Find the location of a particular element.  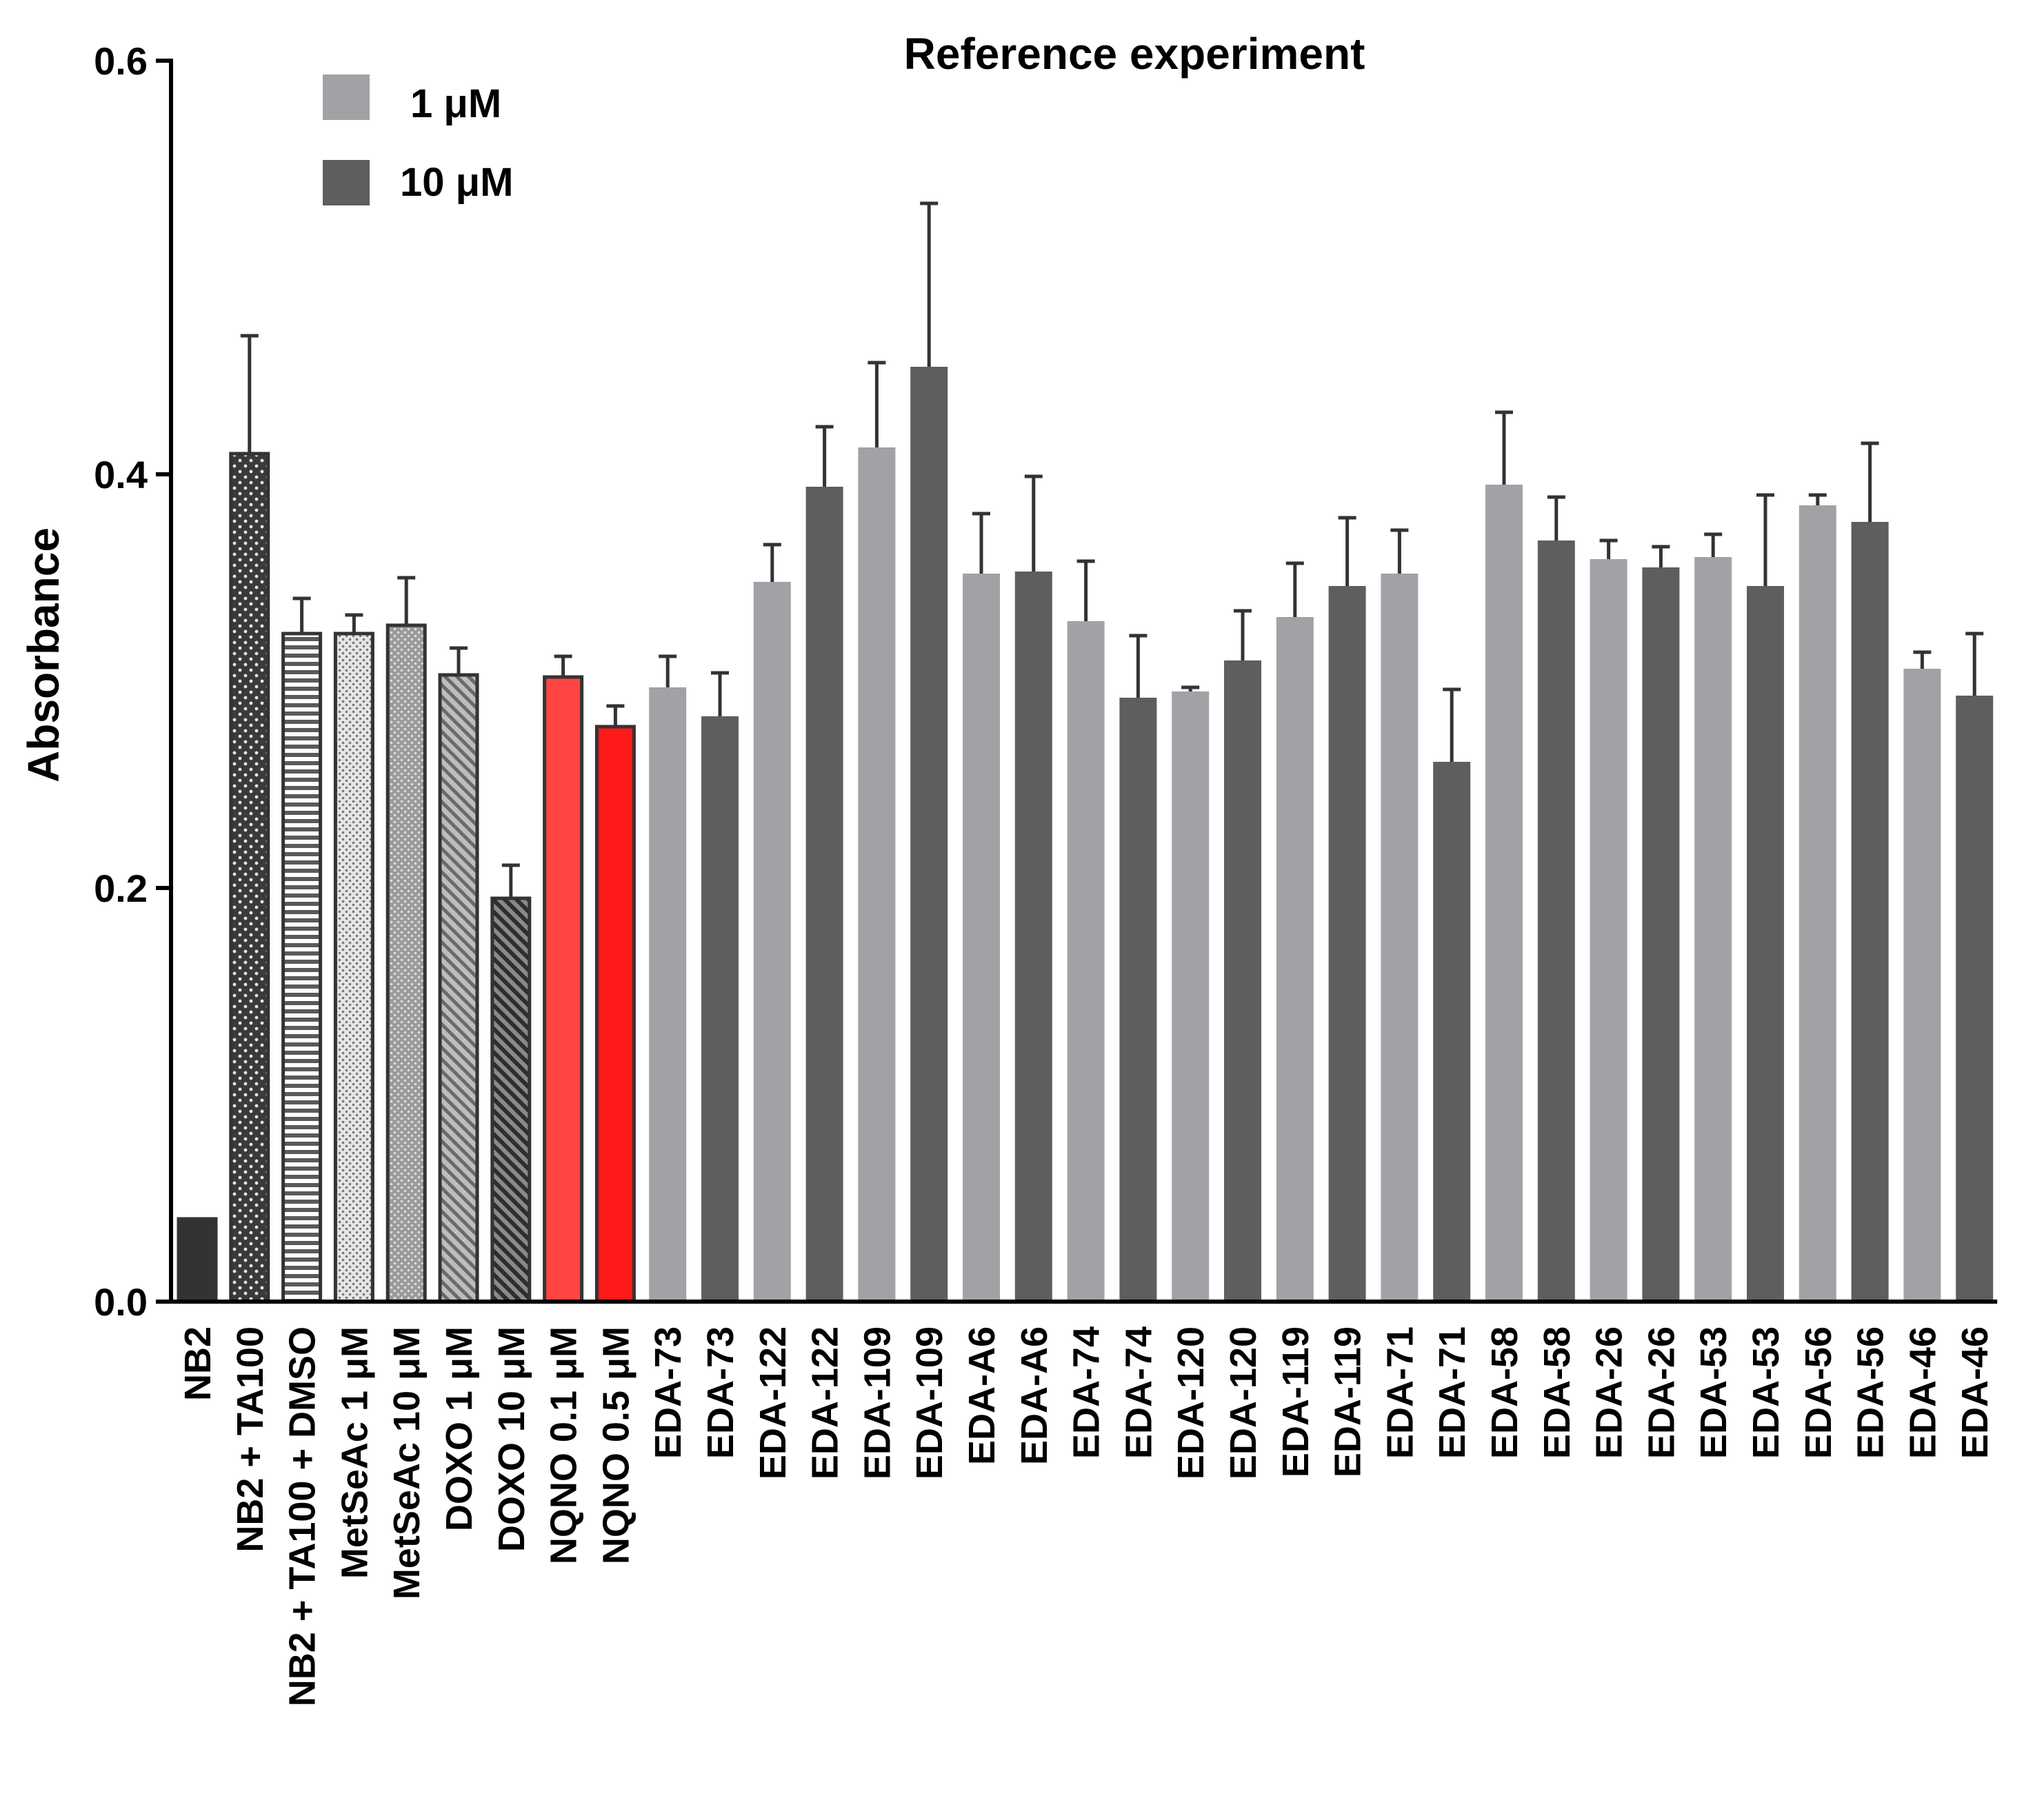

x-tick-label-eda-122-11: EDA-122 is located at coordinates (773, 1402).